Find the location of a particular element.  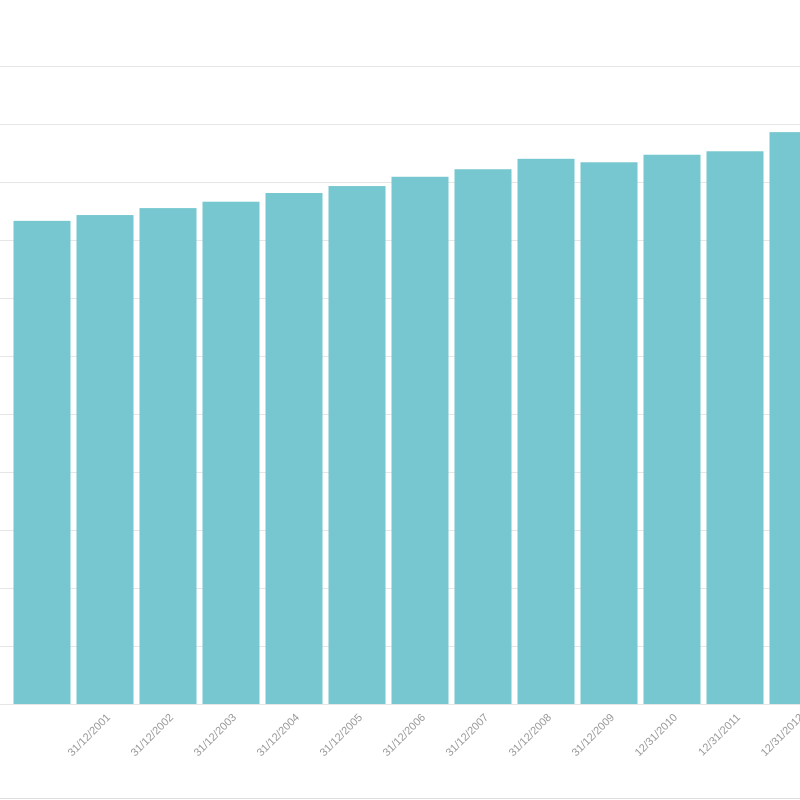

x-tick-label: 31/12/2003 is located at coordinates (215, 735).